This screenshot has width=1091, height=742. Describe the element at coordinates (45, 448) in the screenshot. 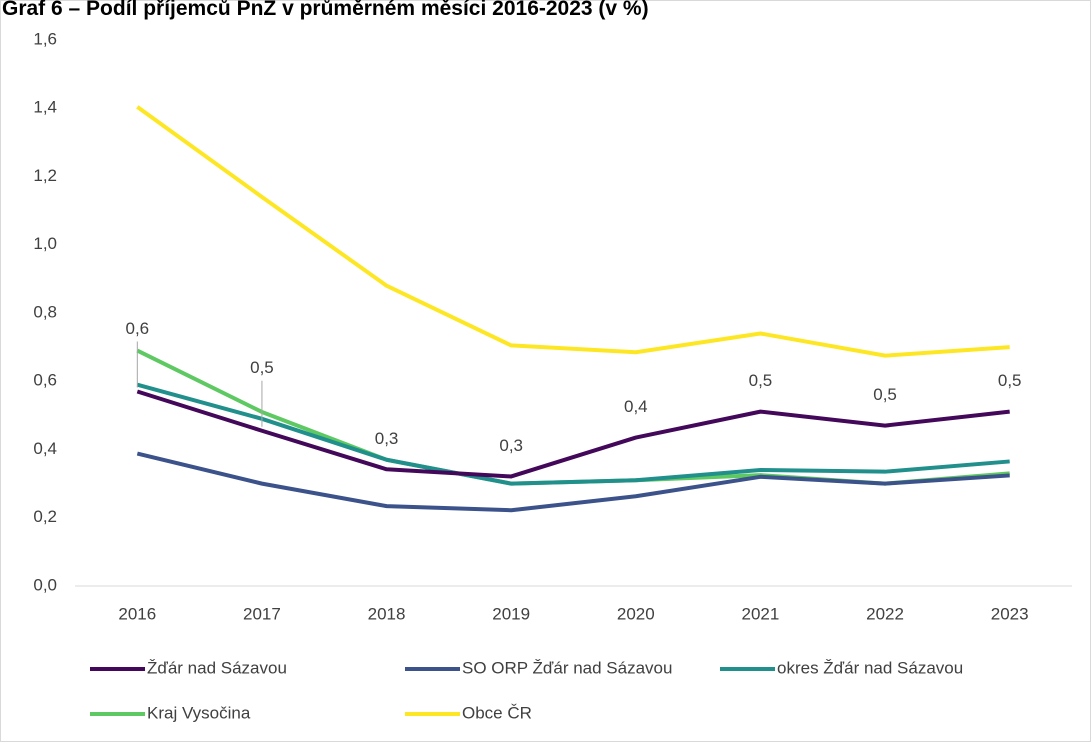

I see `y-tick-label: 0,4` at that location.